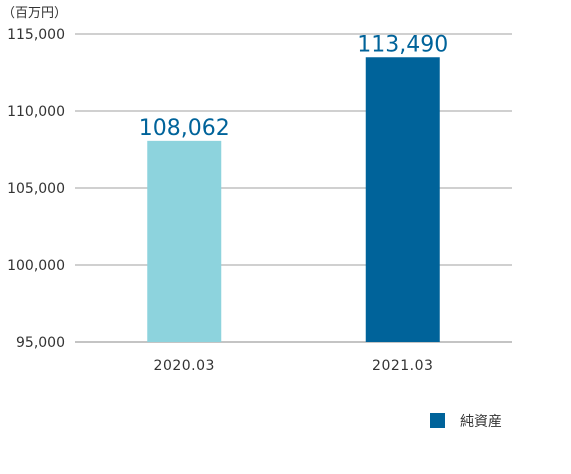  I want to click on y-tick-label: 105,000, so click(36, 189).